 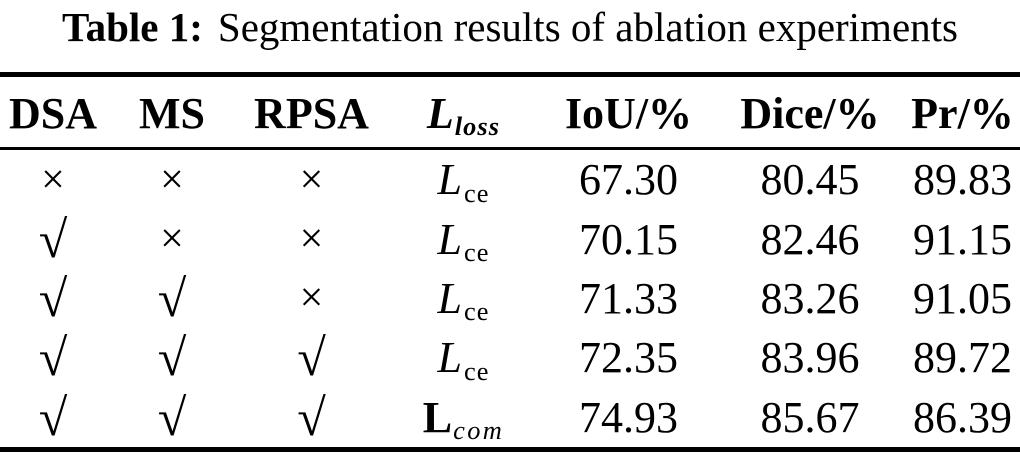 I want to click on col-header-dsa: DSA, so click(x=53, y=113).